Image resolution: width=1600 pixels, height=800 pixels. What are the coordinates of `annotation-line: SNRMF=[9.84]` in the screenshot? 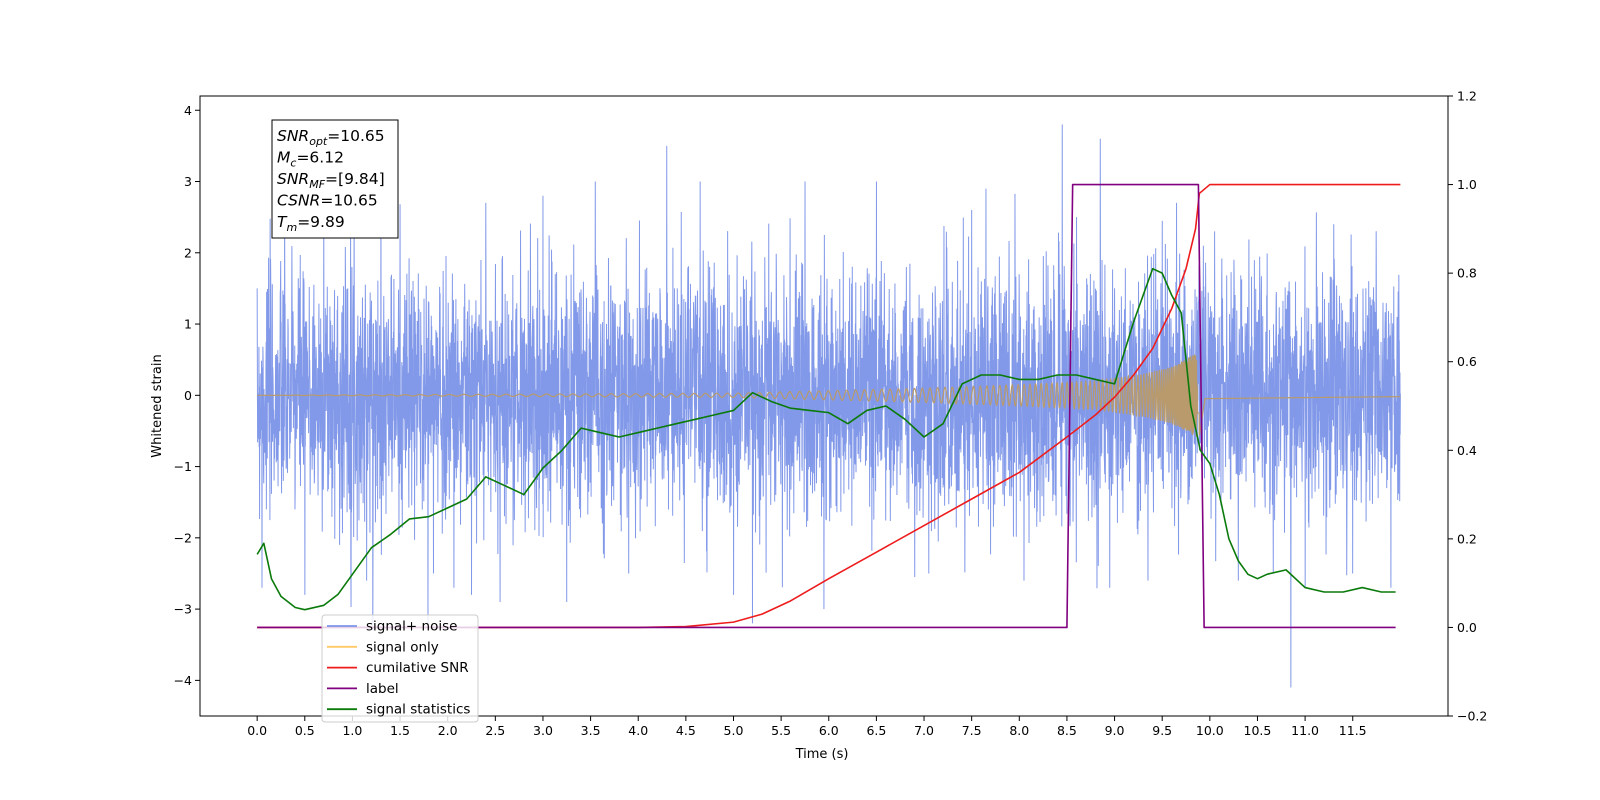 It's located at (331, 180).